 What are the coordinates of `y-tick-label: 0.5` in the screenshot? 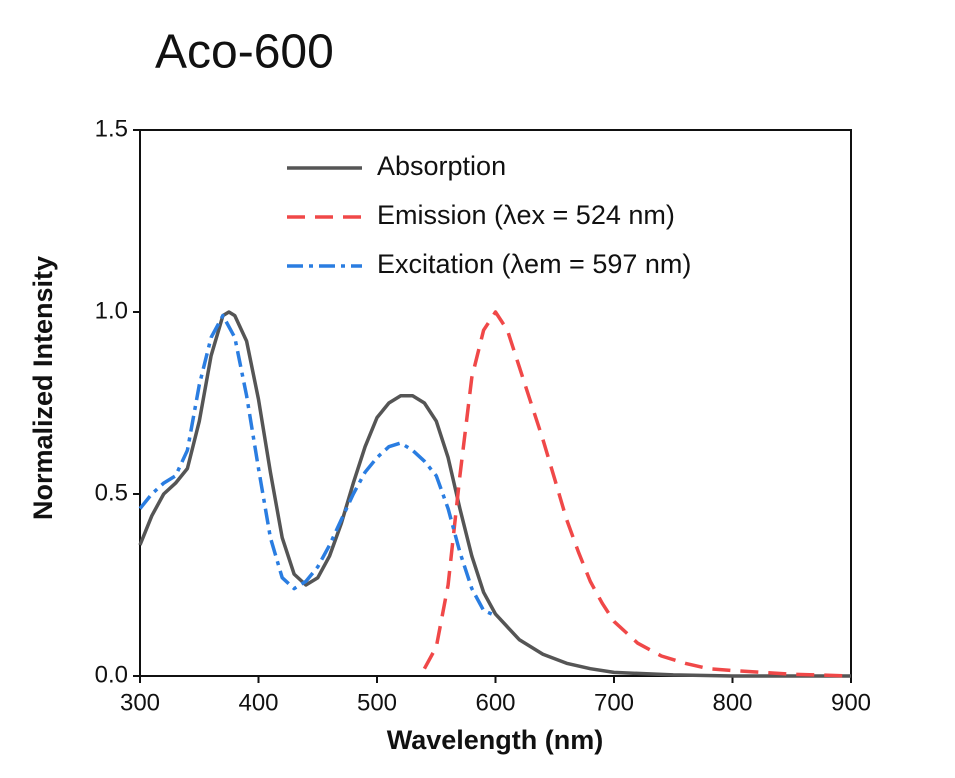 It's located at (111, 492).